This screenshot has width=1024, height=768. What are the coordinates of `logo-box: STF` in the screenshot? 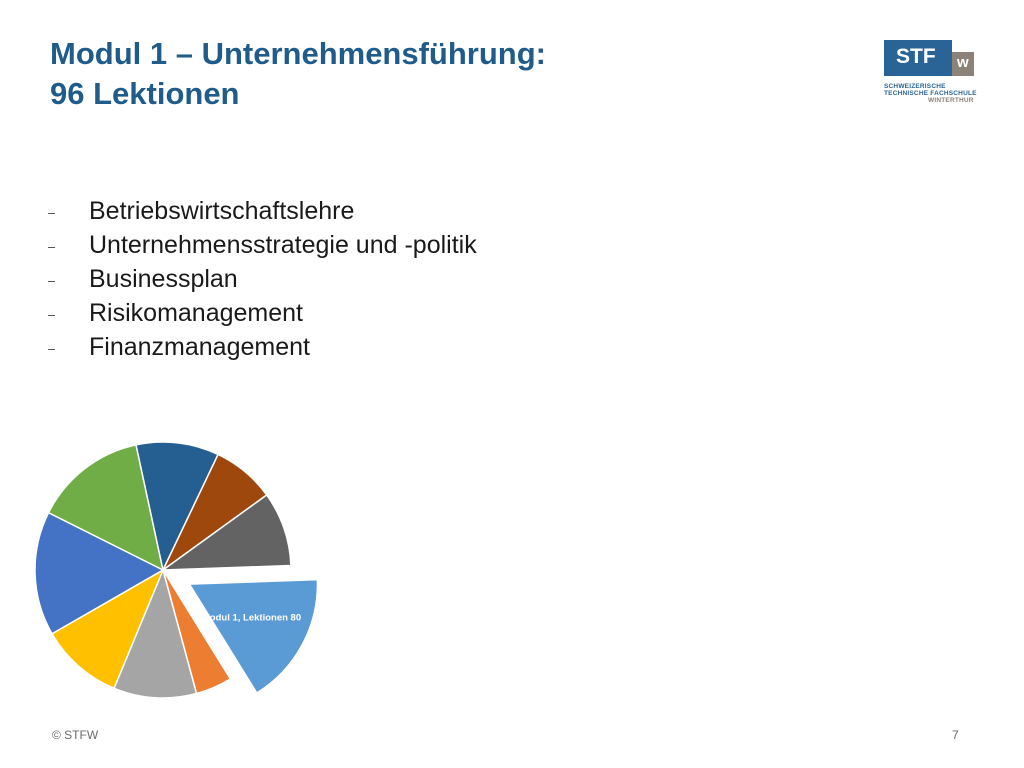 It's located at (918, 58).